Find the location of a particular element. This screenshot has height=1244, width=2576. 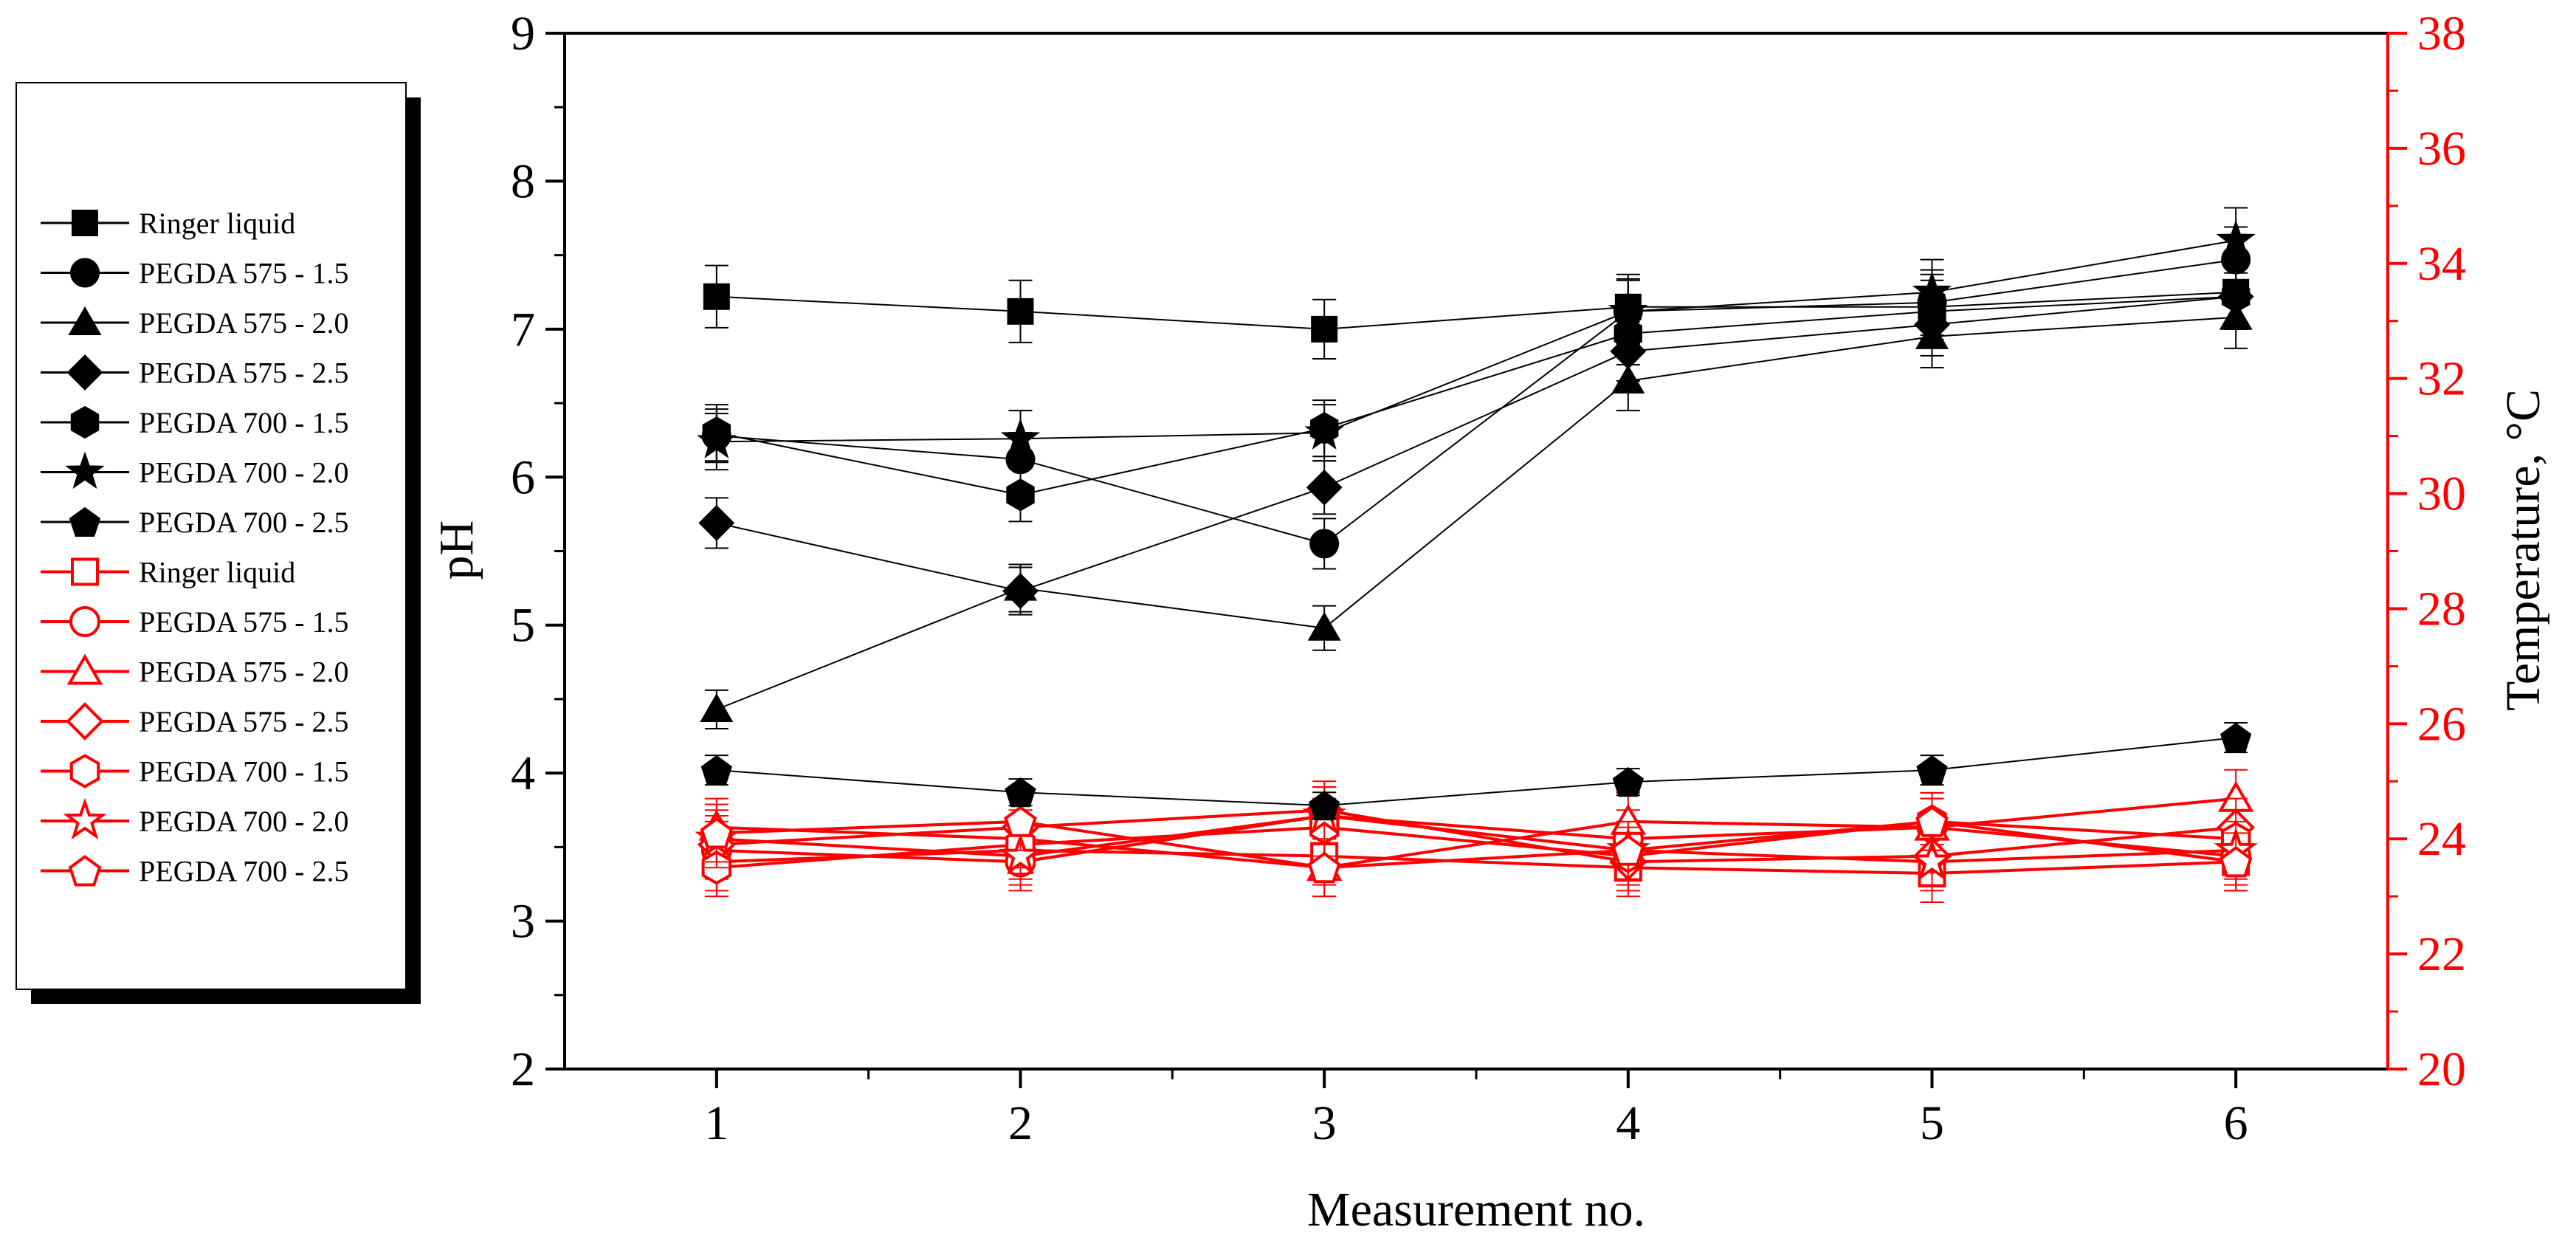

y2-tick-label: 34 is located at coordinates (2442, 264).